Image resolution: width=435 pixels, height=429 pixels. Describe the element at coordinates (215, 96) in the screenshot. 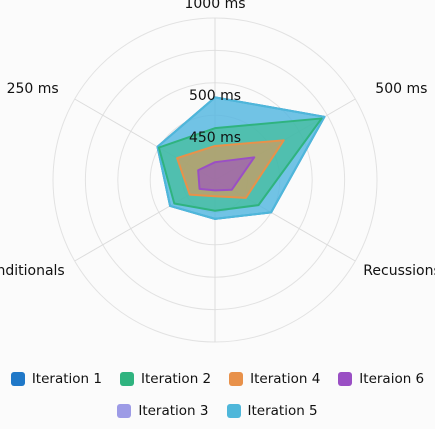

I see `ring-label-2: 500 ms` at that location.